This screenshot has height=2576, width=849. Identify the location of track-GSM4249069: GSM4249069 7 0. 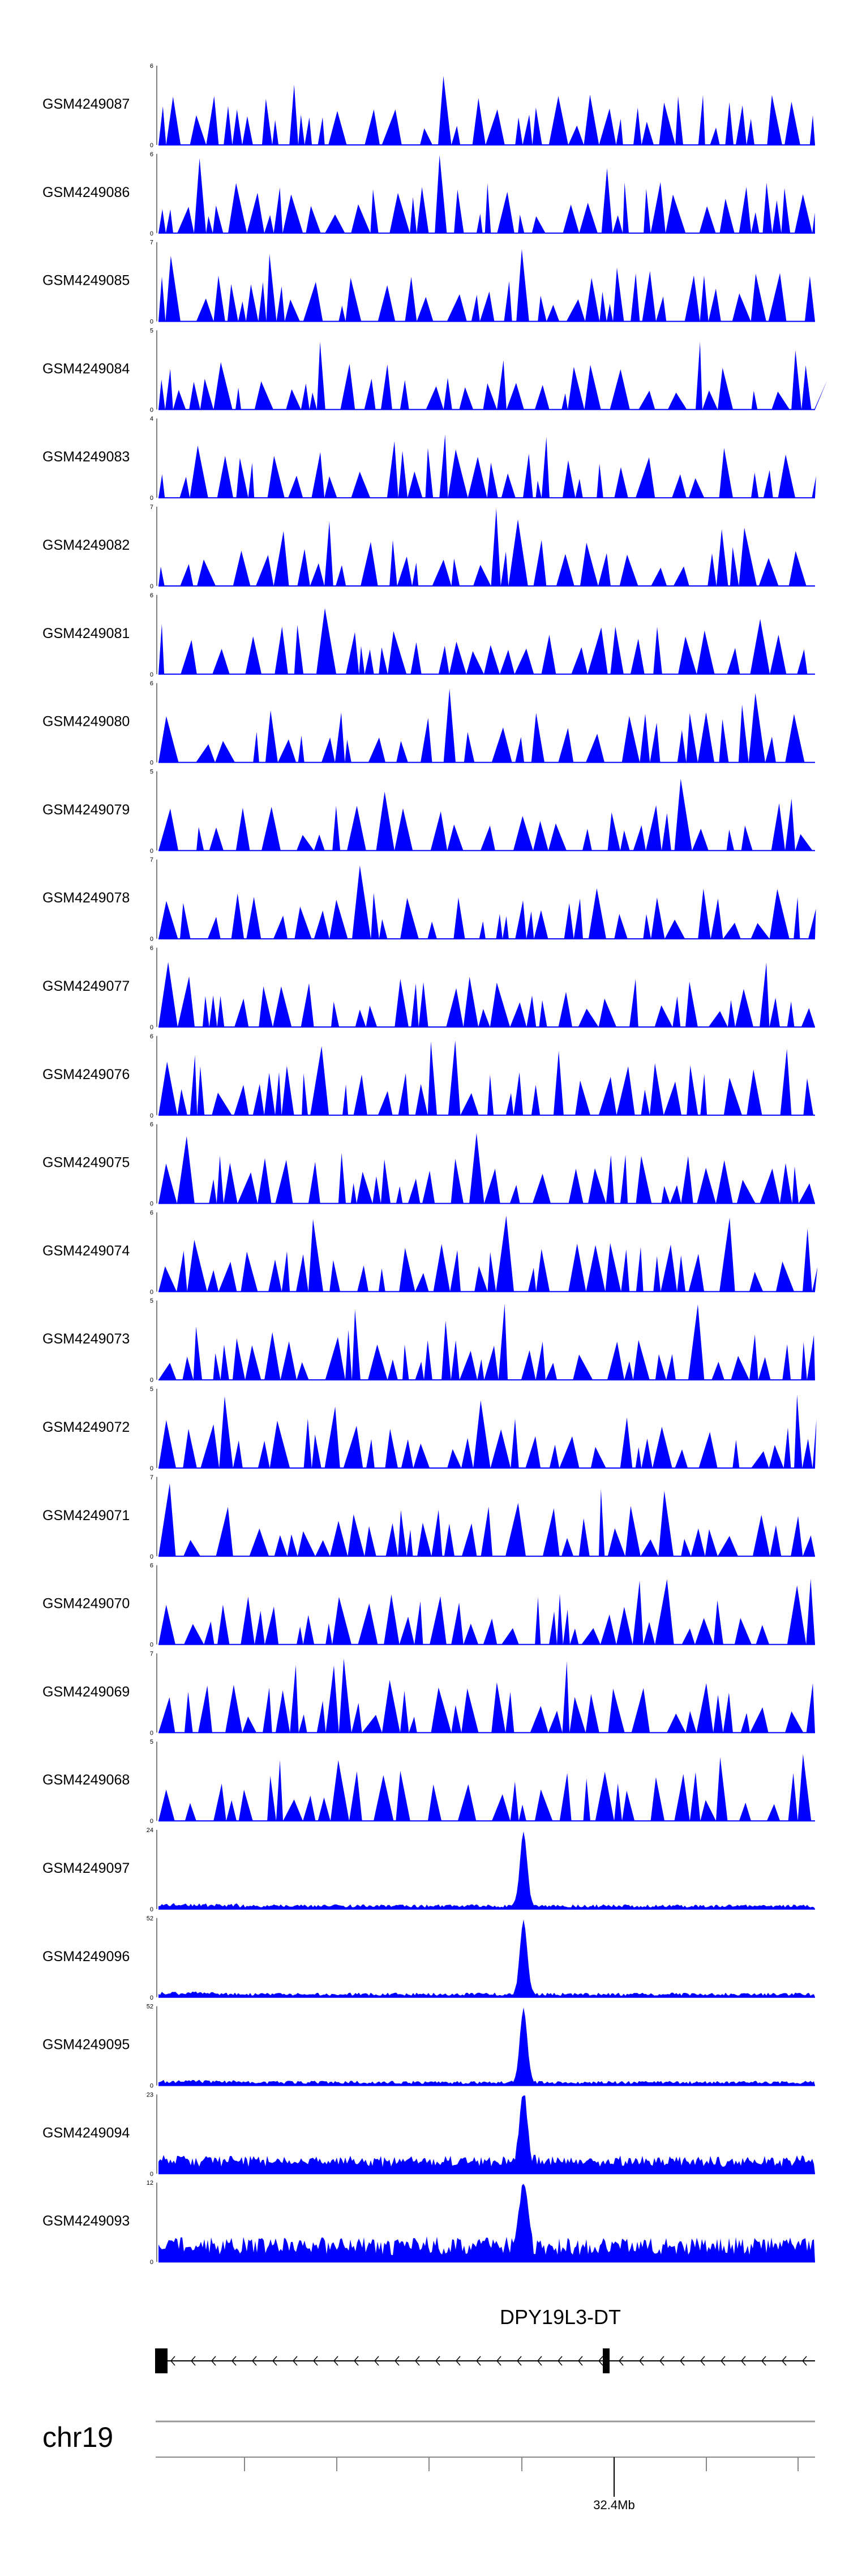
(428, 1693).